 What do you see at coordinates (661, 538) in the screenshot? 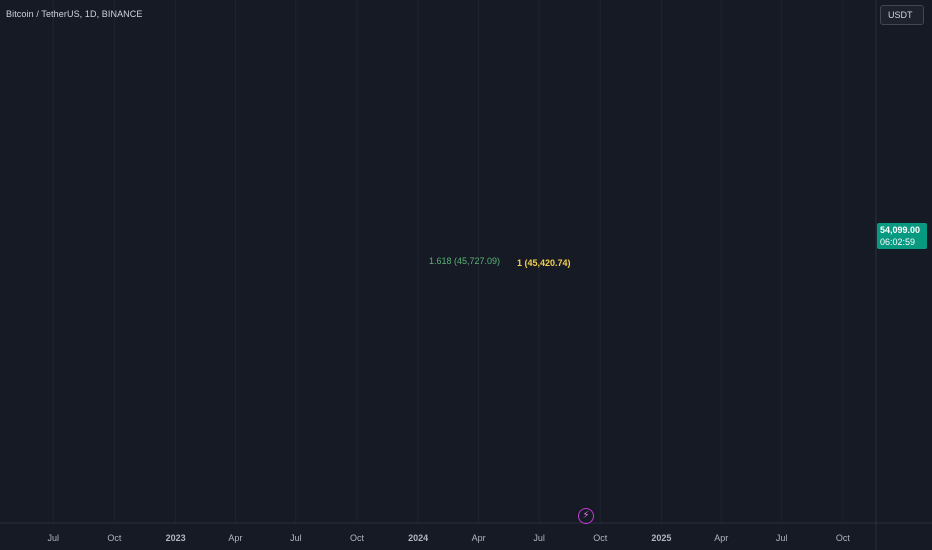
I see `x-tick-label: 2025` at bounding box center [661, 538].